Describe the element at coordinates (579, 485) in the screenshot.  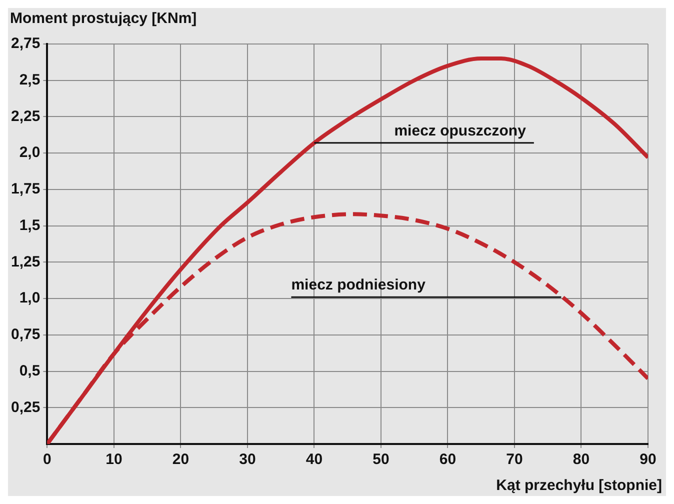
I see `x-axis-title: Kąt przechyłu [stopnie]` at that location.